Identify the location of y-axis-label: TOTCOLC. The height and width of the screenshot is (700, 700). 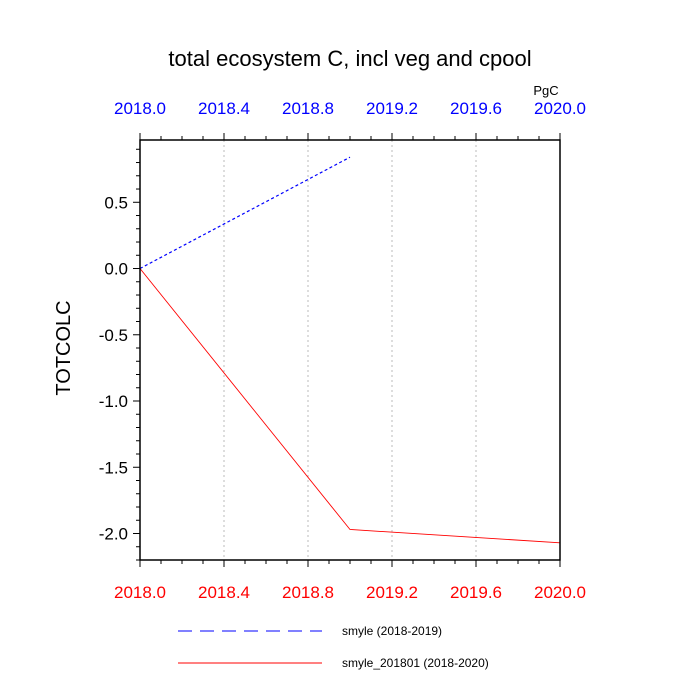
(64, 347).